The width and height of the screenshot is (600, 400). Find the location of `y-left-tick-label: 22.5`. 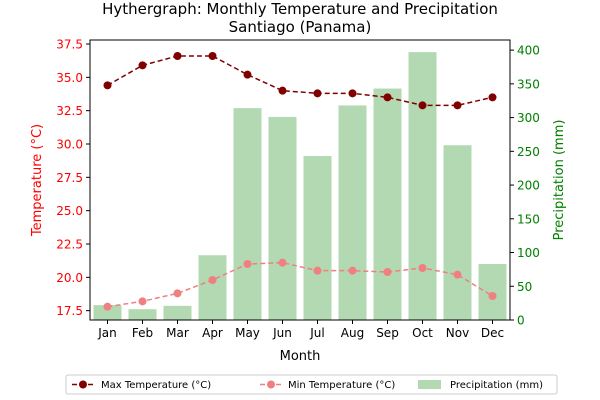

y-left-tick-label: 22.5 is located at coordinates (69, 245).